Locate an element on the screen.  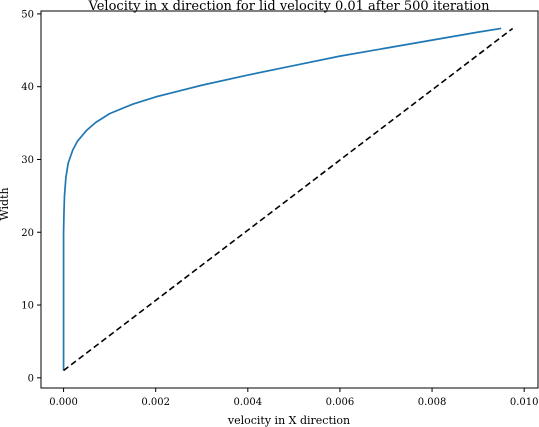
x-tick-label: 0.004 is located at coordinates (247, 402).